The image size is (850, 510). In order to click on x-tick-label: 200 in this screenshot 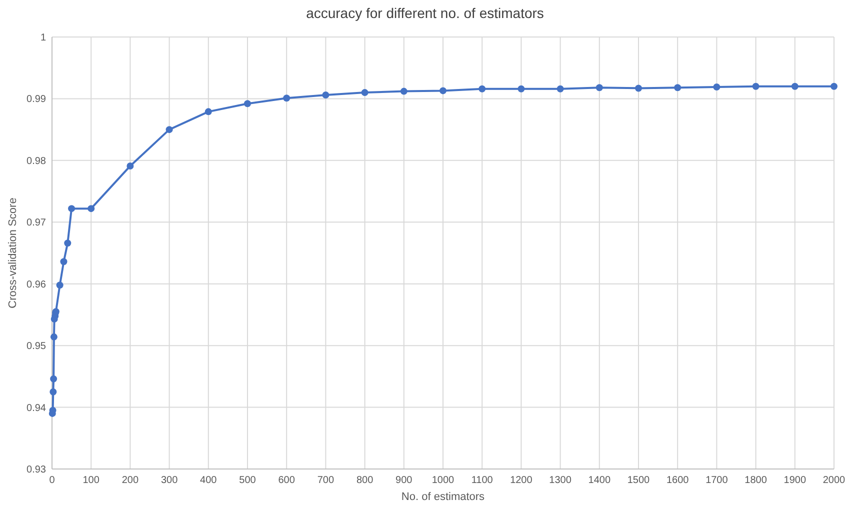, I will do `click(130, 480)`.